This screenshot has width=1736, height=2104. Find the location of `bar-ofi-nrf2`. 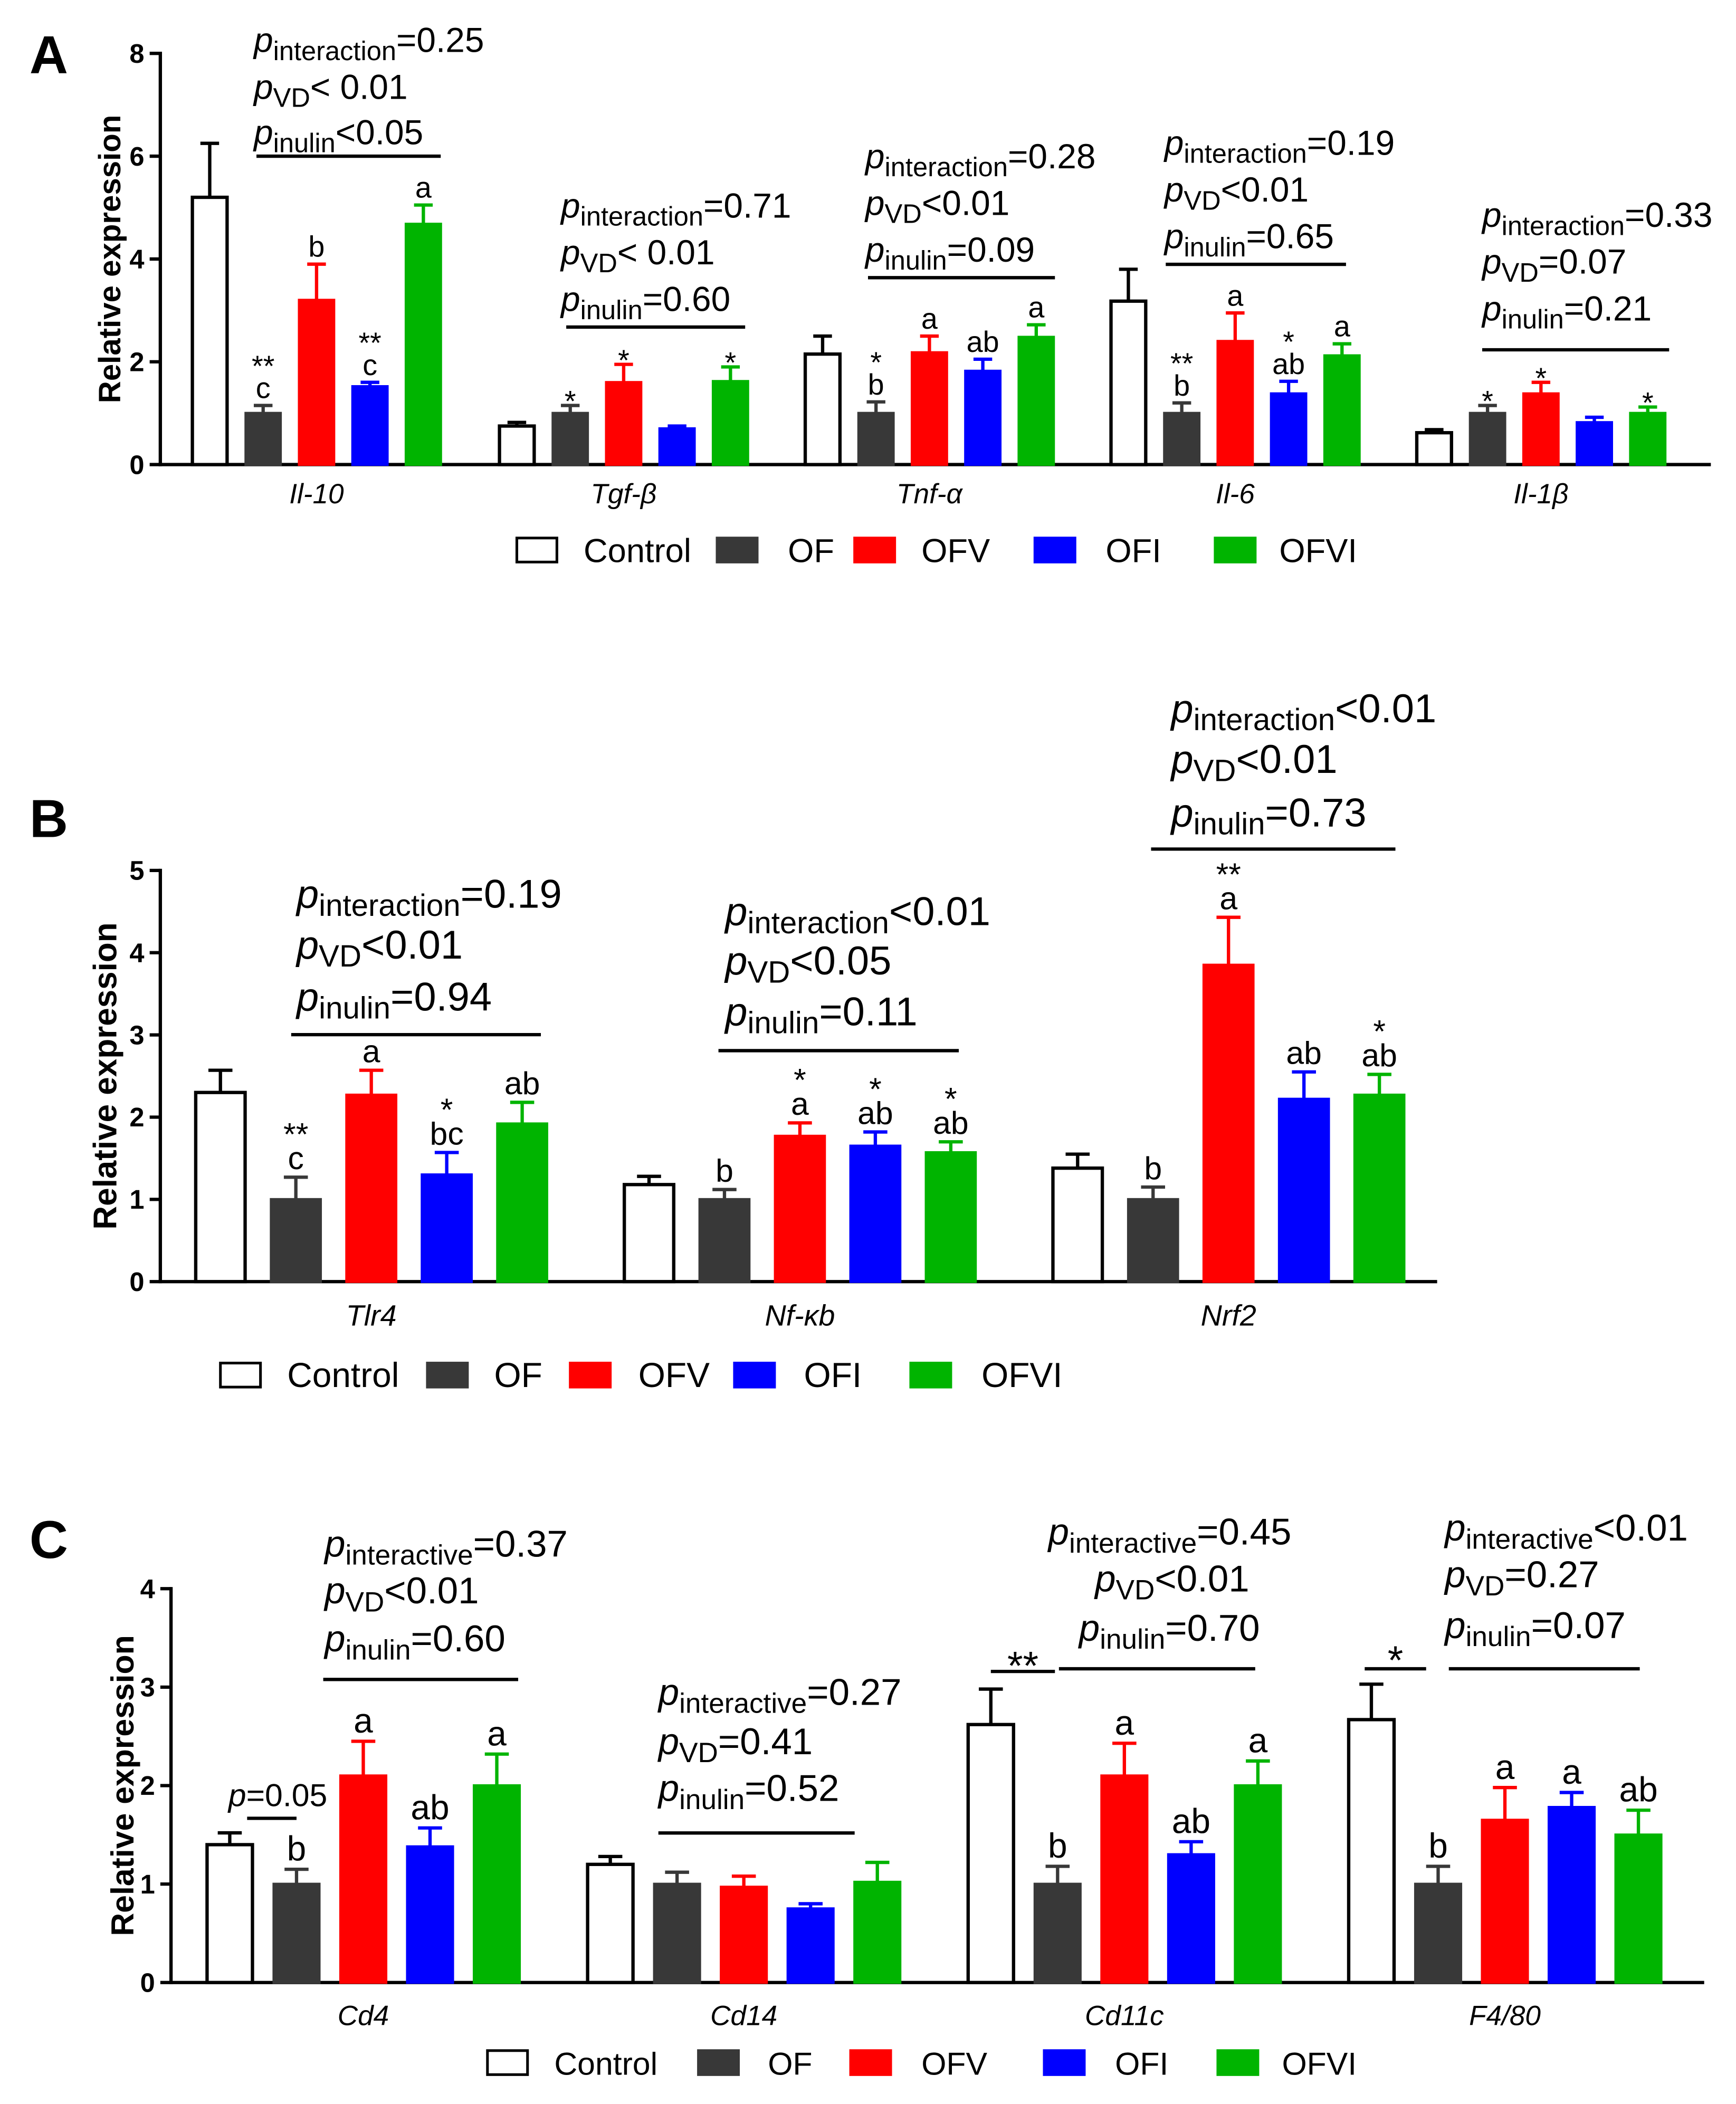

bar-ofi-nrf2 is located at coordinates (1303, 1190).